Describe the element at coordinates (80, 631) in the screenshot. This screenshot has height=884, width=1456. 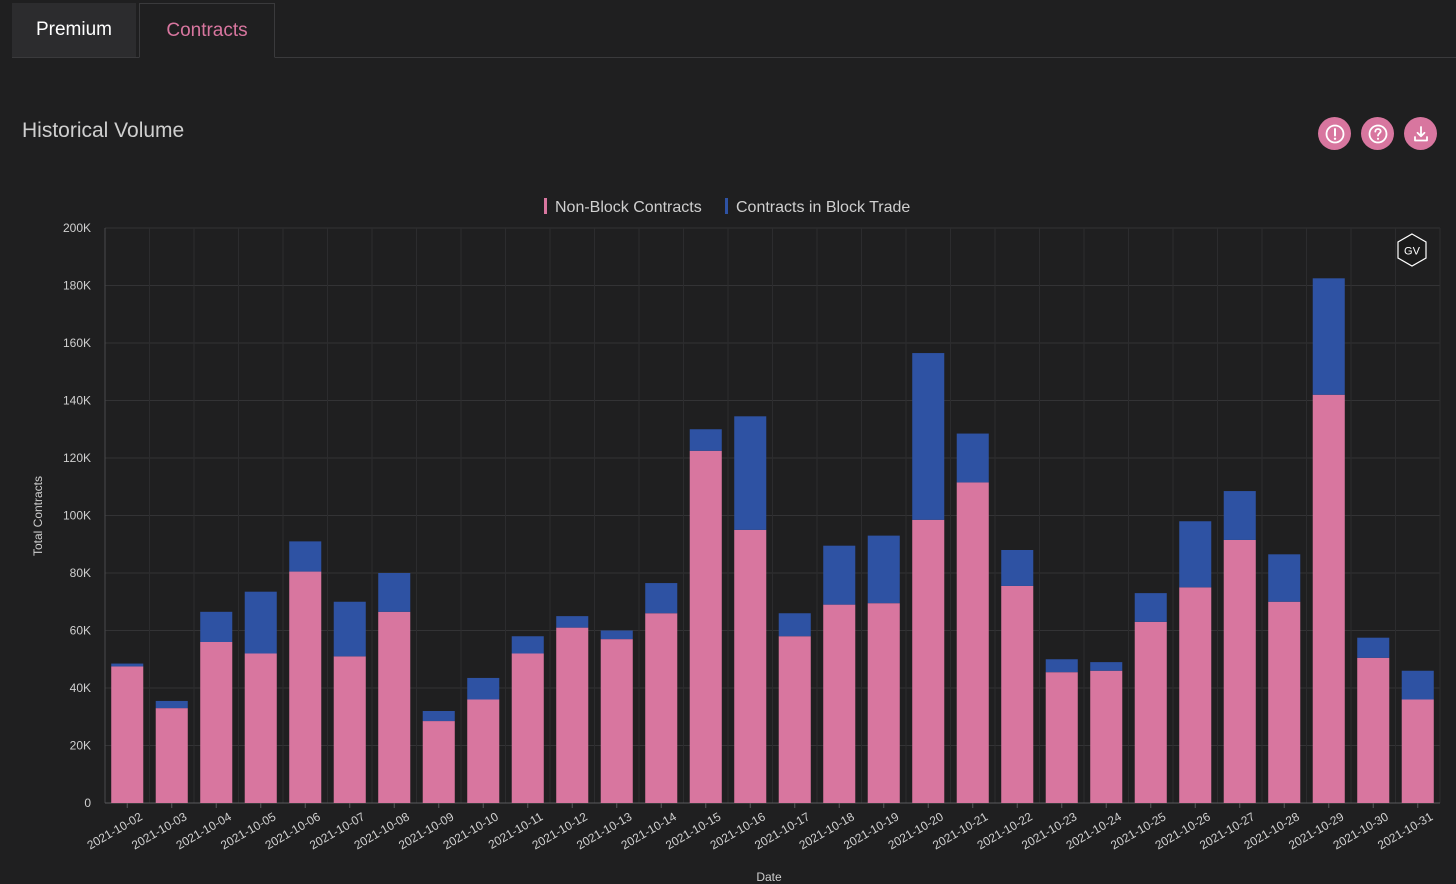
I see `y-tick-label: 60K` at that location.